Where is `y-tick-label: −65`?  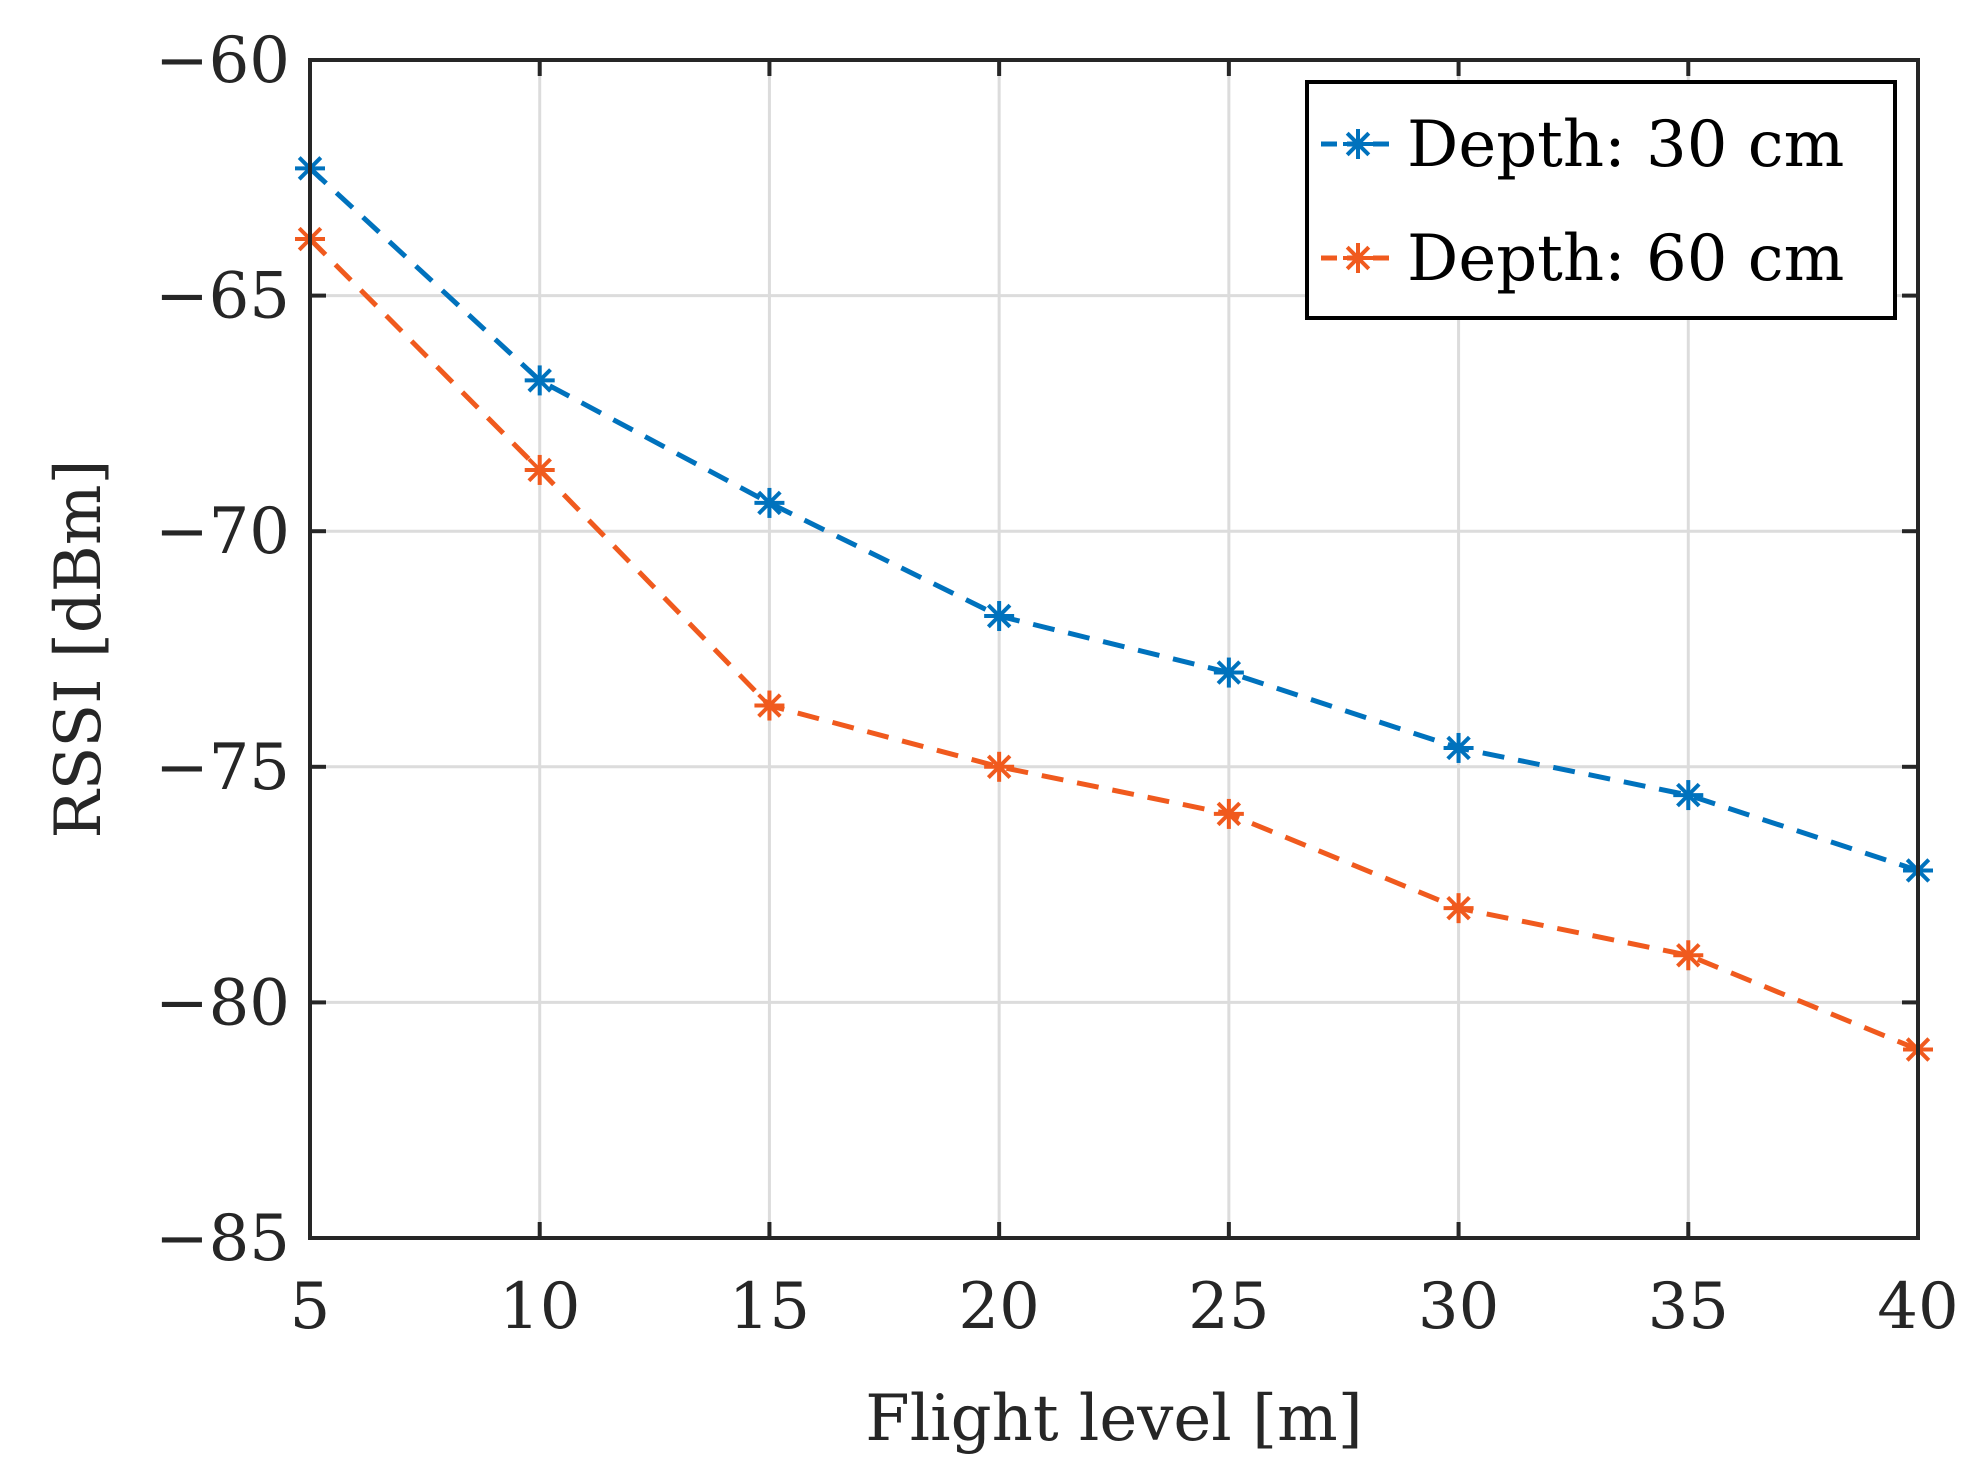 y-tick-label: −65 is located at coordinates (222, 297).